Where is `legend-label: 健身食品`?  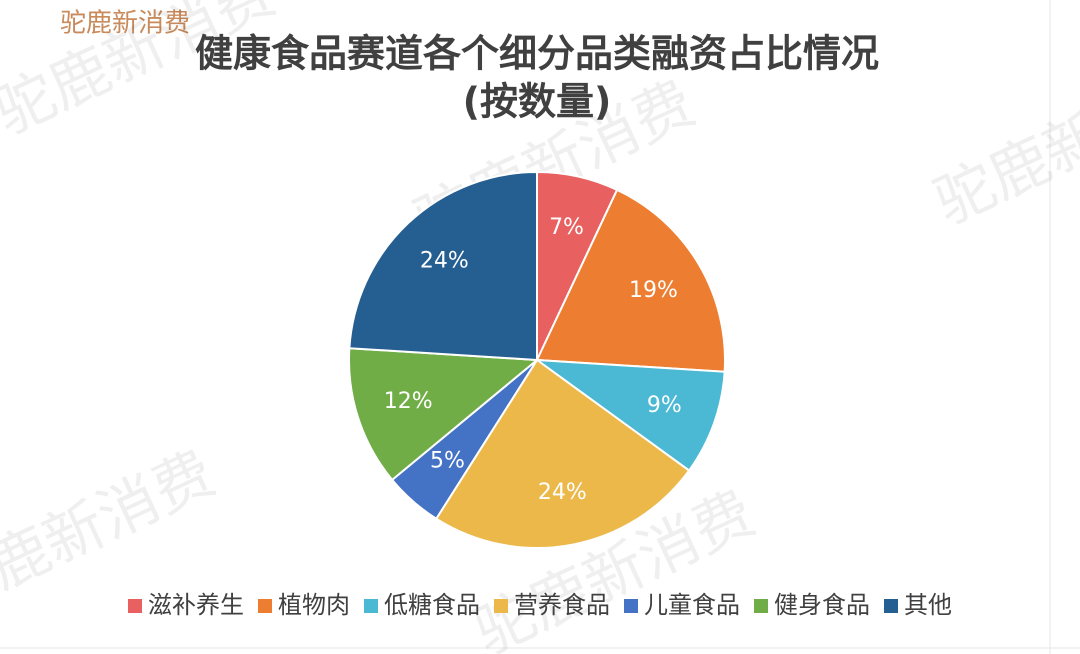 legend-label: 健身食品 is located at coordinates (822, 605).